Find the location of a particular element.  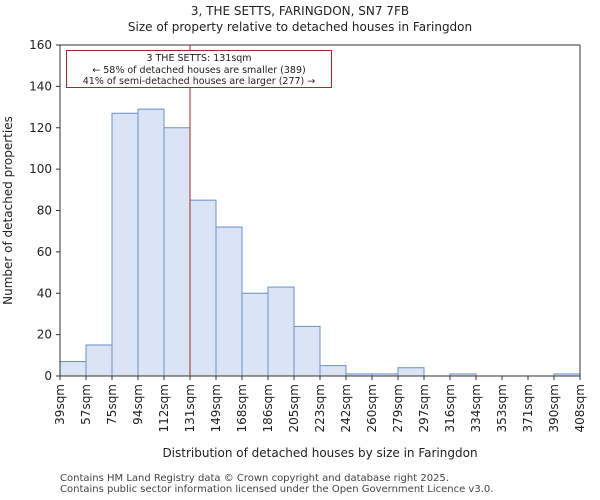

x-tick-label-205sqm: 205sqm is located at coordinates (294, 408).